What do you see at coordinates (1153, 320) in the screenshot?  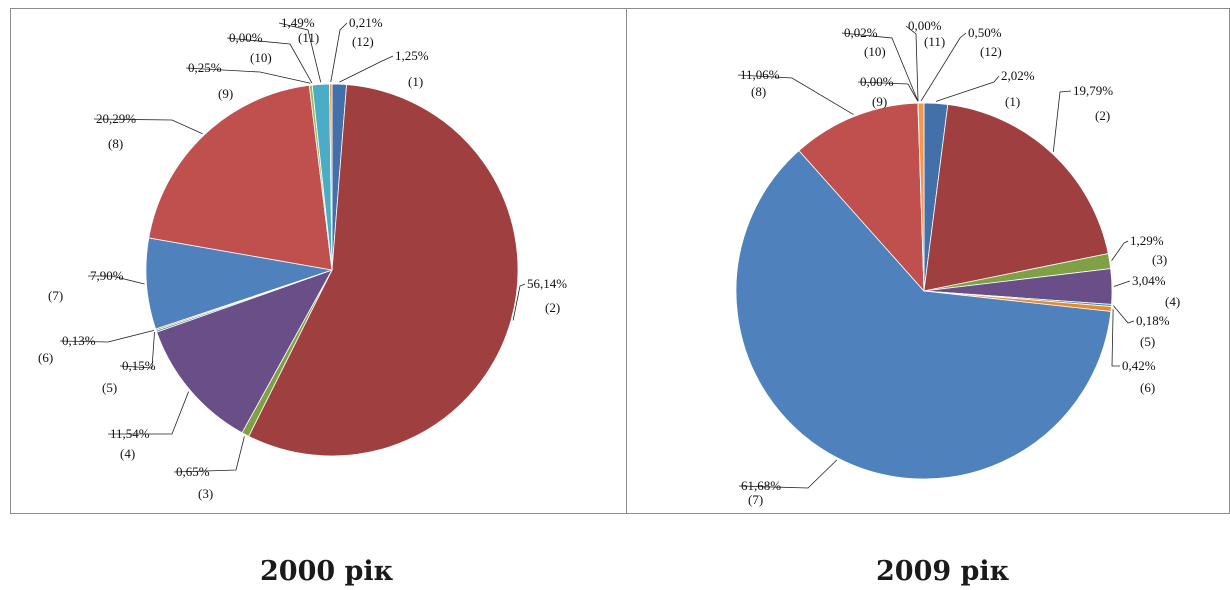 I see `pie-percent-label-5: 0,18%` at bounding box center [1153, 320].